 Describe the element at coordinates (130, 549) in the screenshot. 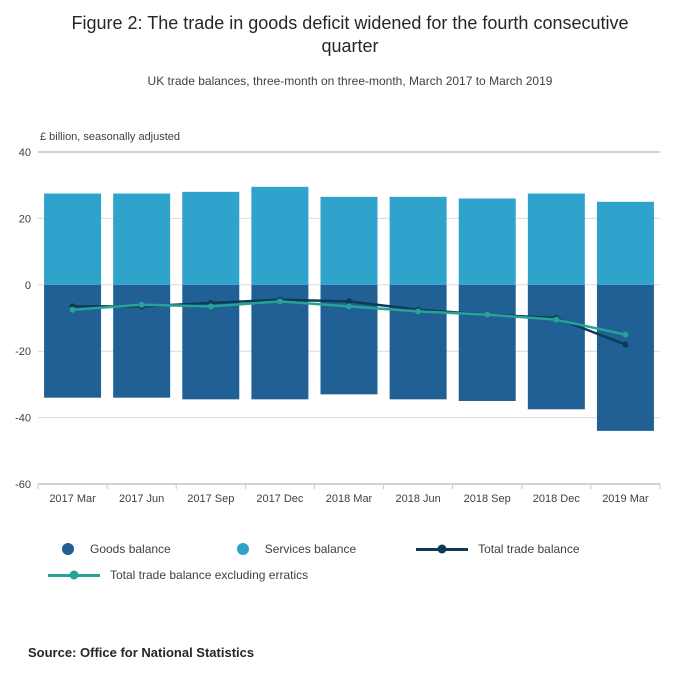

I see `legend-label-goods: Goods balance` at that location.